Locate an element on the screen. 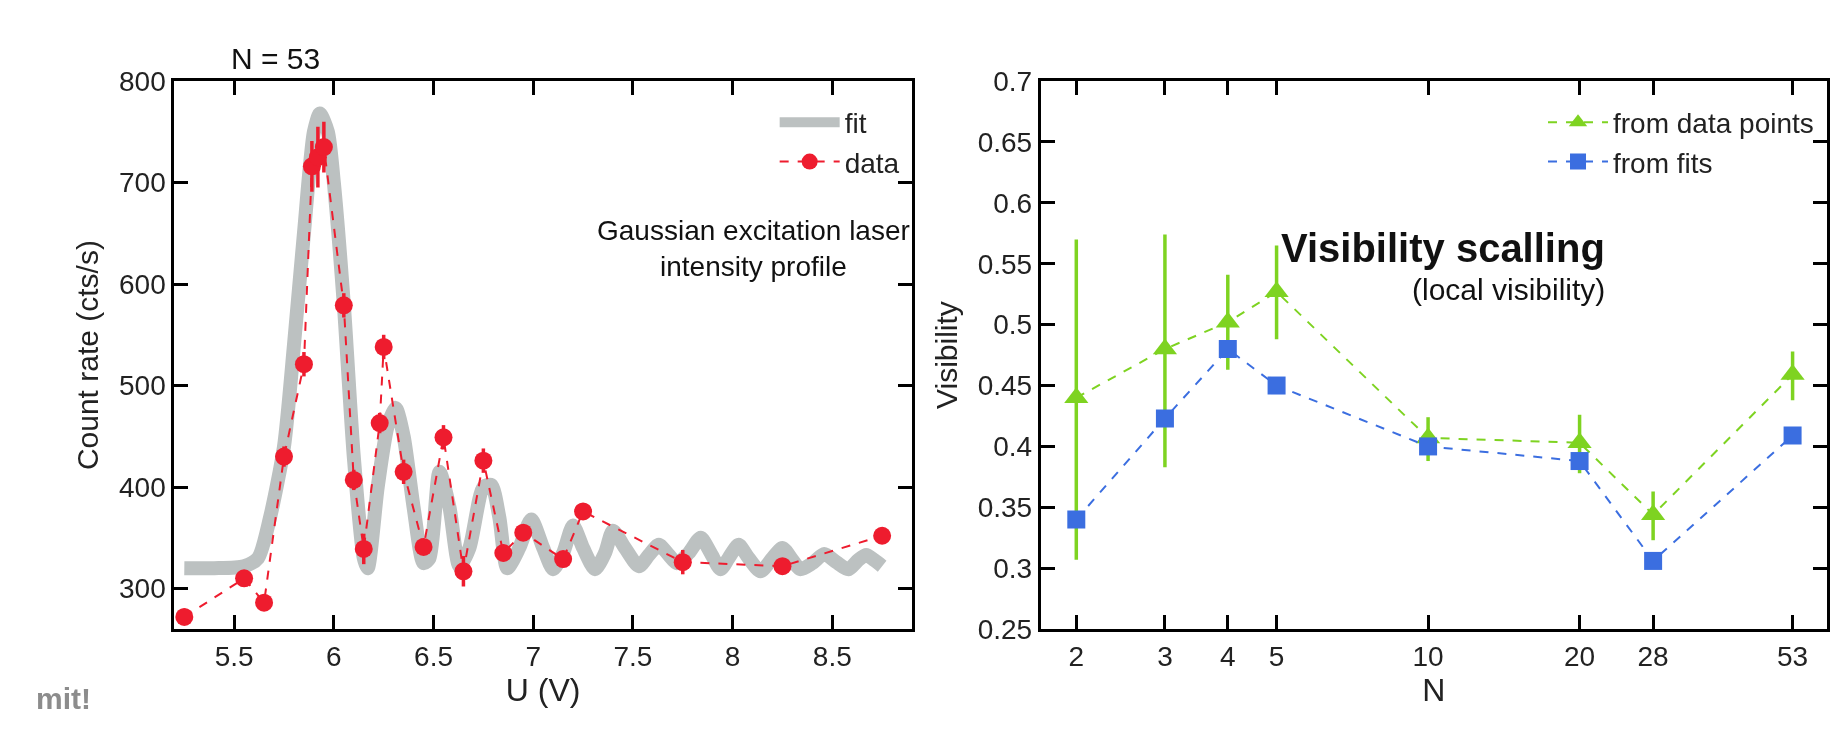 The width and height of the screenshot is (1846, 743). y-tick-label: 0.7 is located at coordinates (1013, 81).